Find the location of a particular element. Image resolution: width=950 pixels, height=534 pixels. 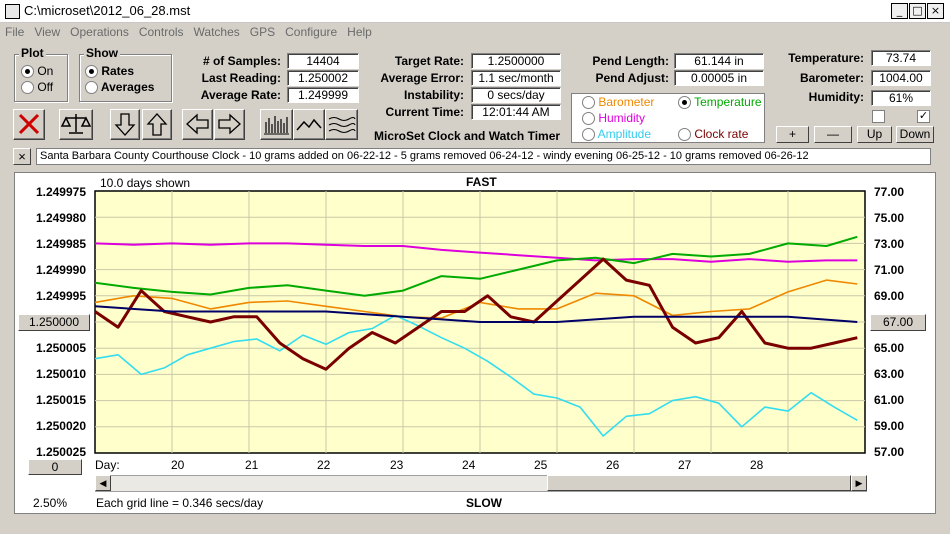

arrow-down-button is located at coordinates (125, 124).